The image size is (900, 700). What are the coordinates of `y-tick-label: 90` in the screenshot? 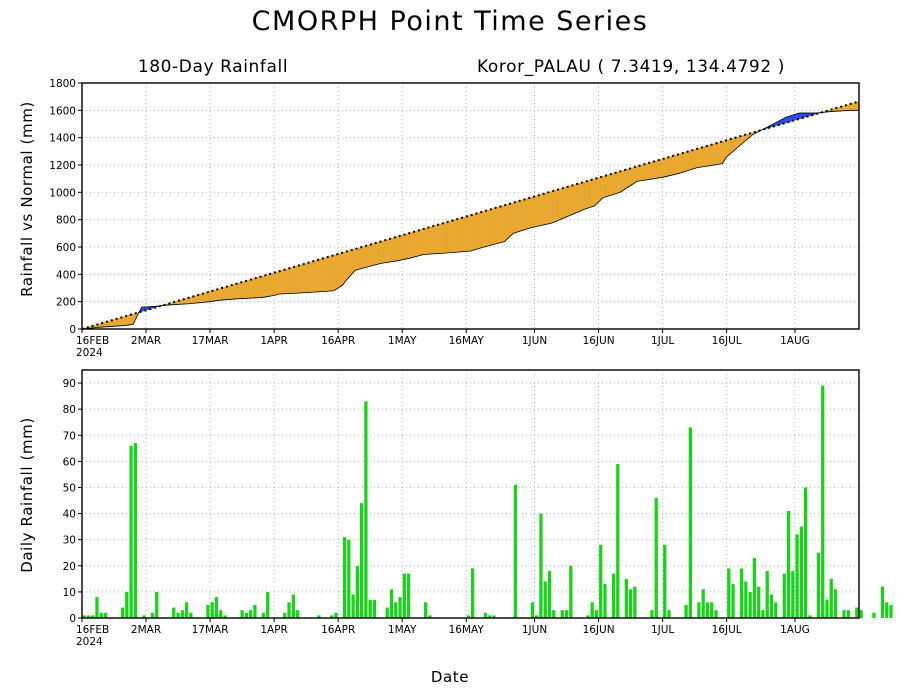 It's located at (69, 384).